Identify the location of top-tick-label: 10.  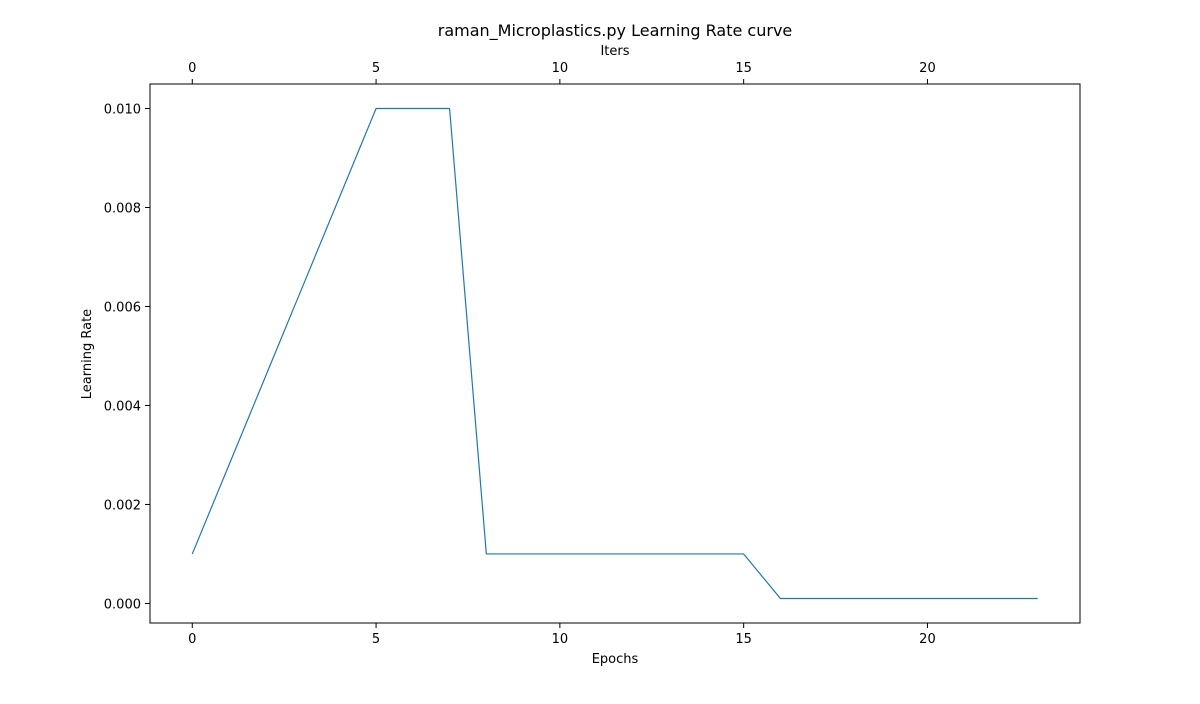
(560, 68).